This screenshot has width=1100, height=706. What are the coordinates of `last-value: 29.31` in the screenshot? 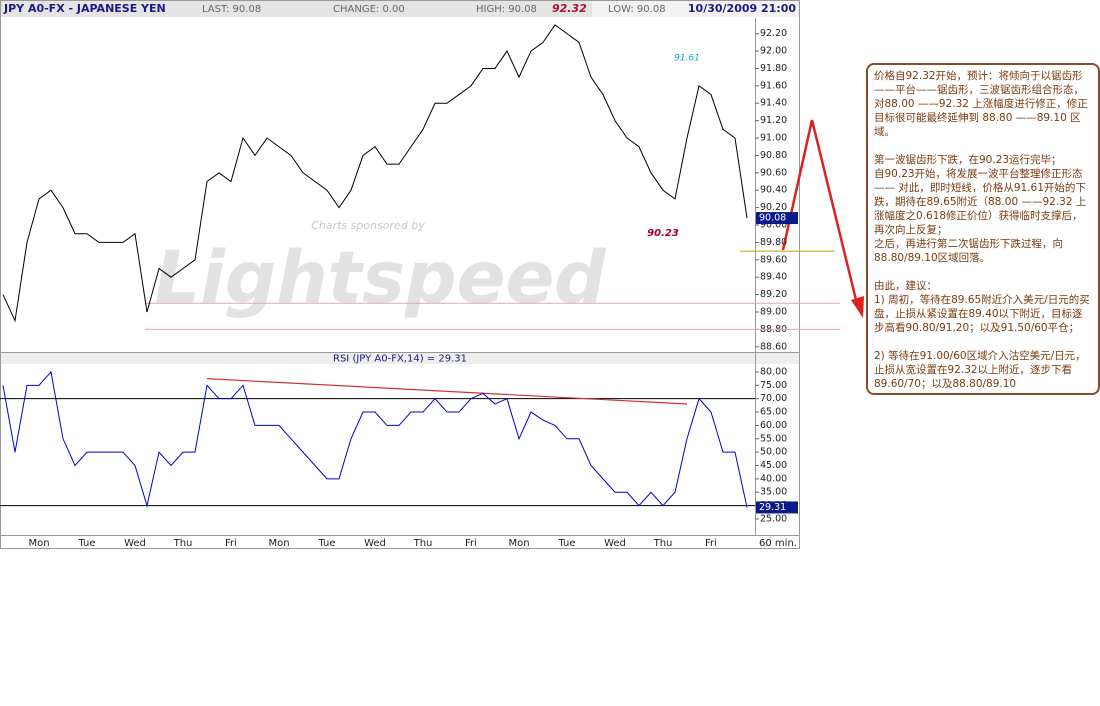 It's located at (772, 507).